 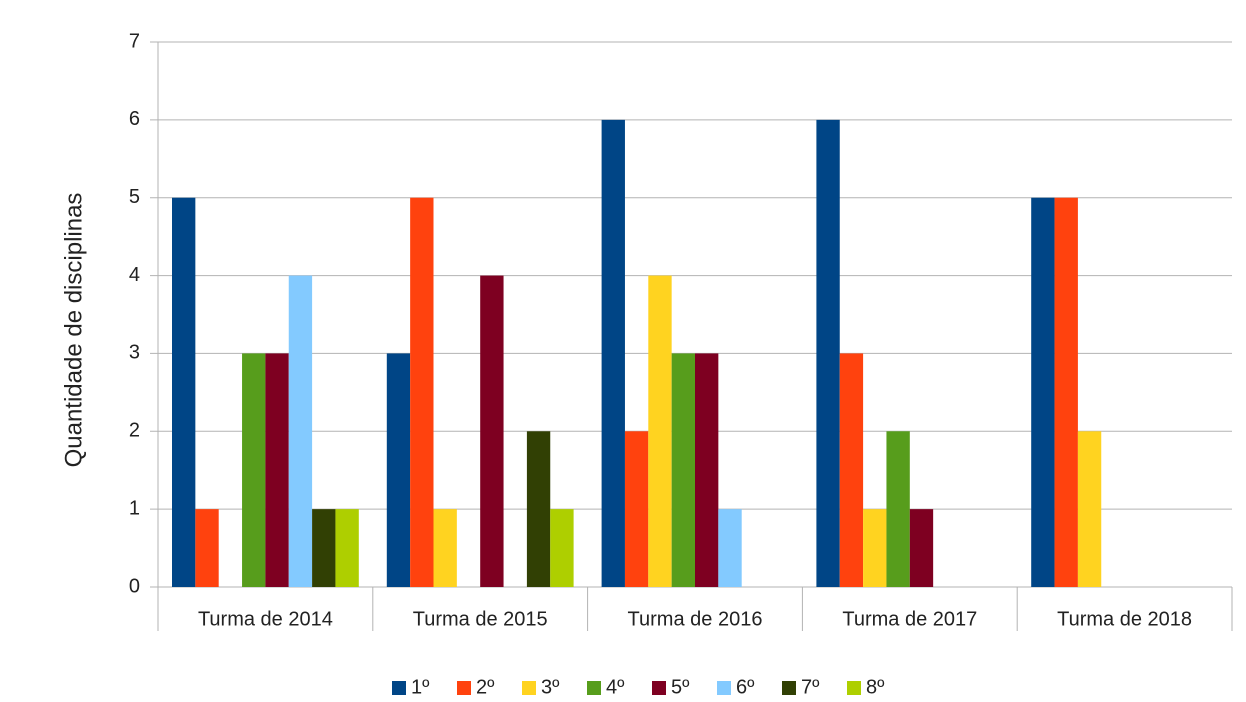 I want to click on legend-label: 1º, so click(x=420, y=687).